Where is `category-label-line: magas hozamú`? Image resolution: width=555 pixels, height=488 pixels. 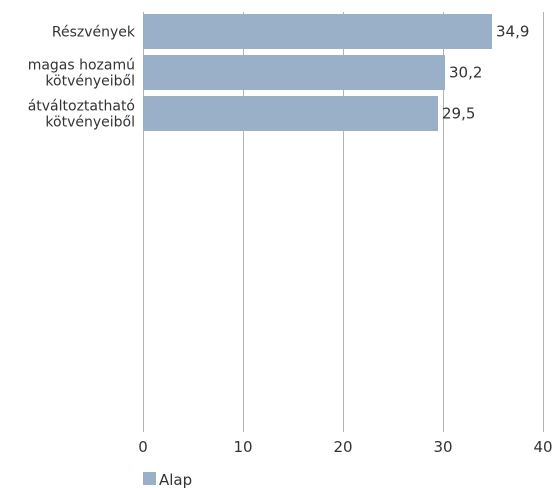 category-label-line: magas hozamú is located at coordinates (81, 66).